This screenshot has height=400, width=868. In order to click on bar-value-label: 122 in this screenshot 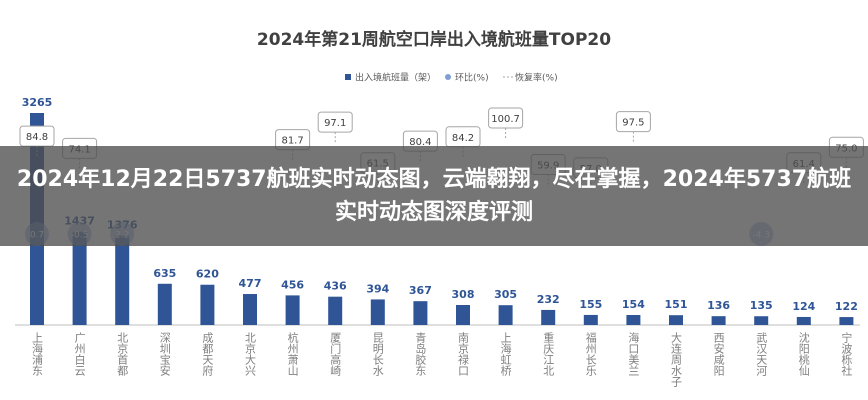, I will do `click(846, 306)`.